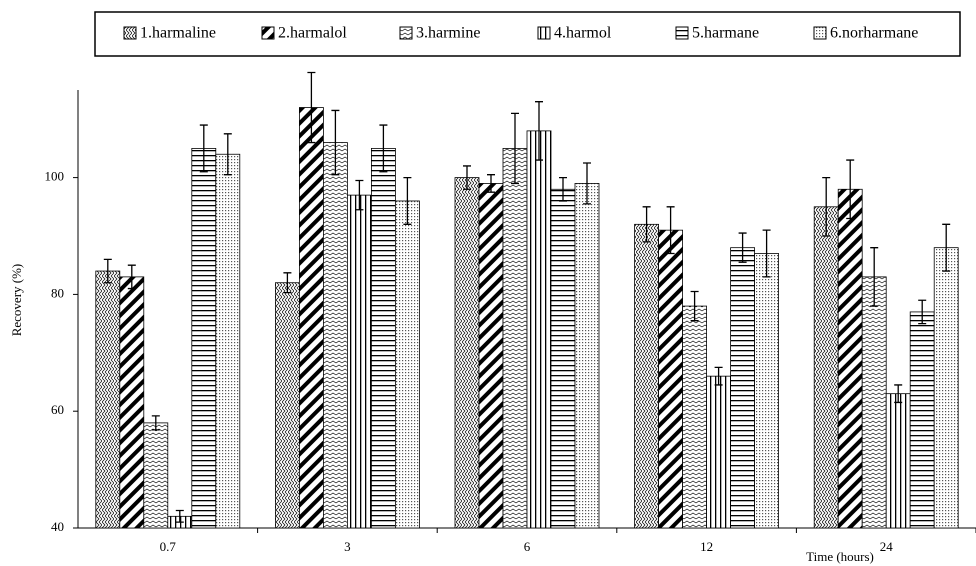 Image resolution: width=976 pixels, height=566 pixels. What do you see at coordinates (57, 409) in the screenshot?
I see `y-tick-label: 60` at bounding box center [57, 409].